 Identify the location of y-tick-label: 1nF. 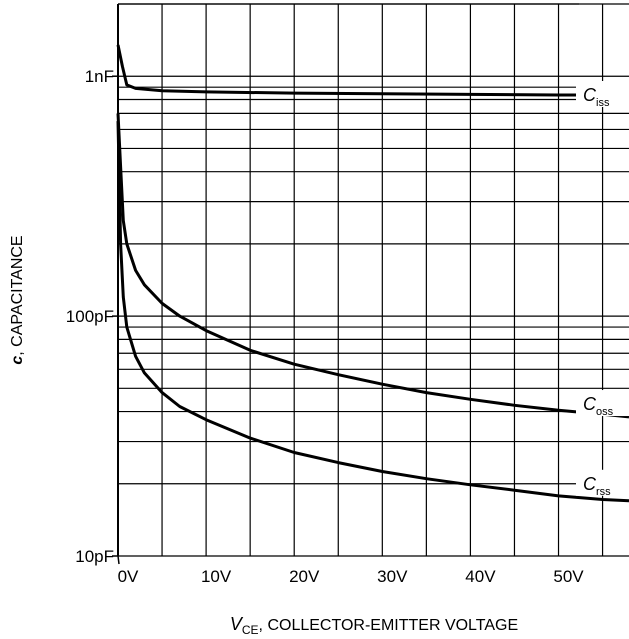
(99, 76).